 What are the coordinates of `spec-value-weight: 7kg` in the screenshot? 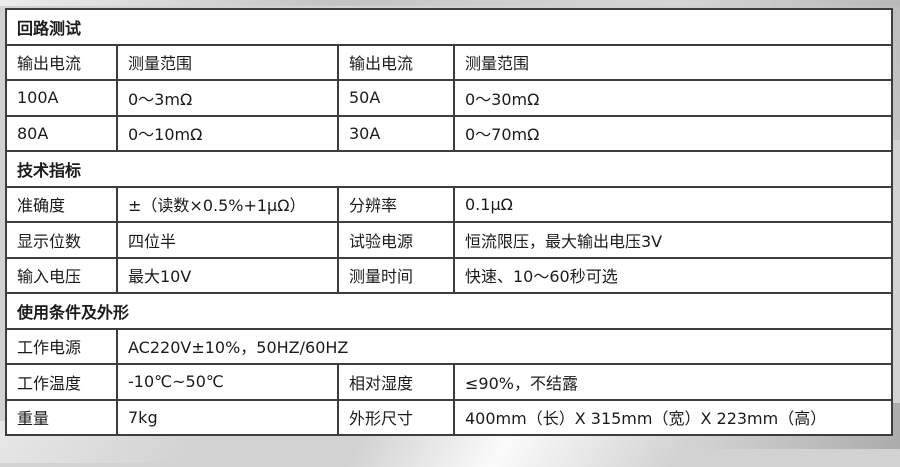 It's located at (227, 417).